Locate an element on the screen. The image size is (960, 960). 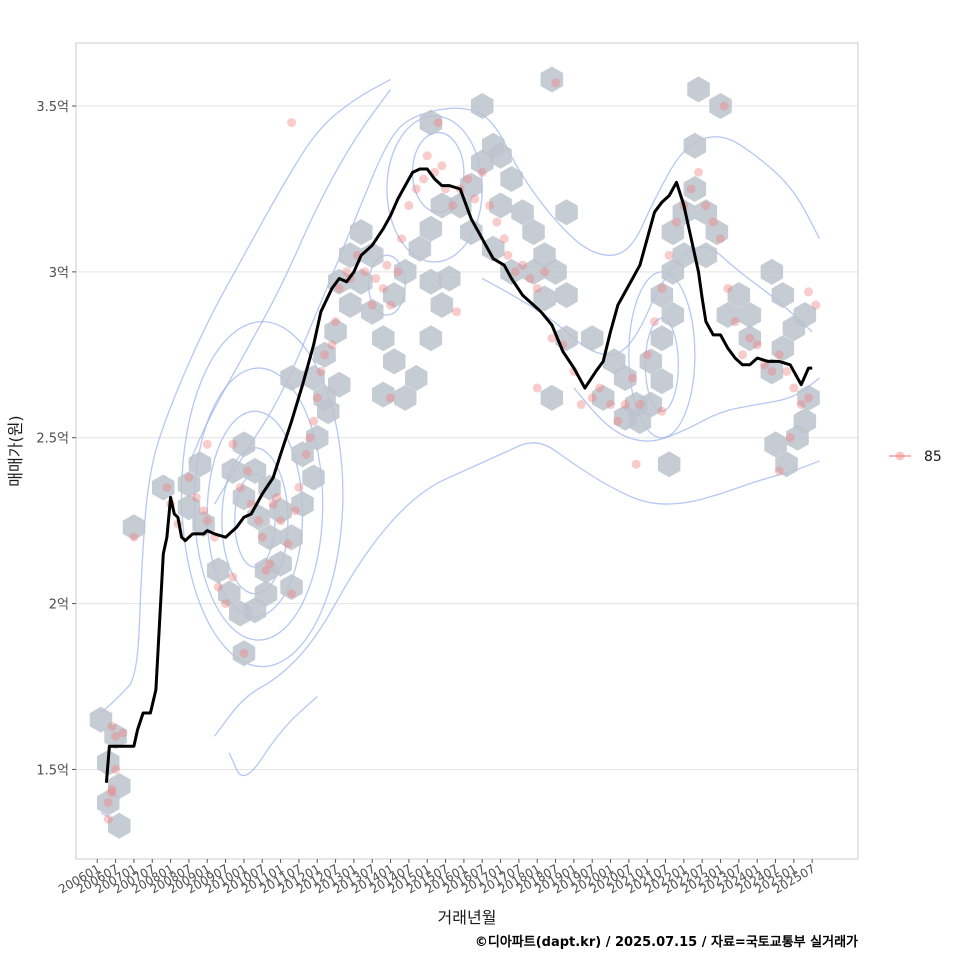
legend: 85 is located at coordinates (915, 457).